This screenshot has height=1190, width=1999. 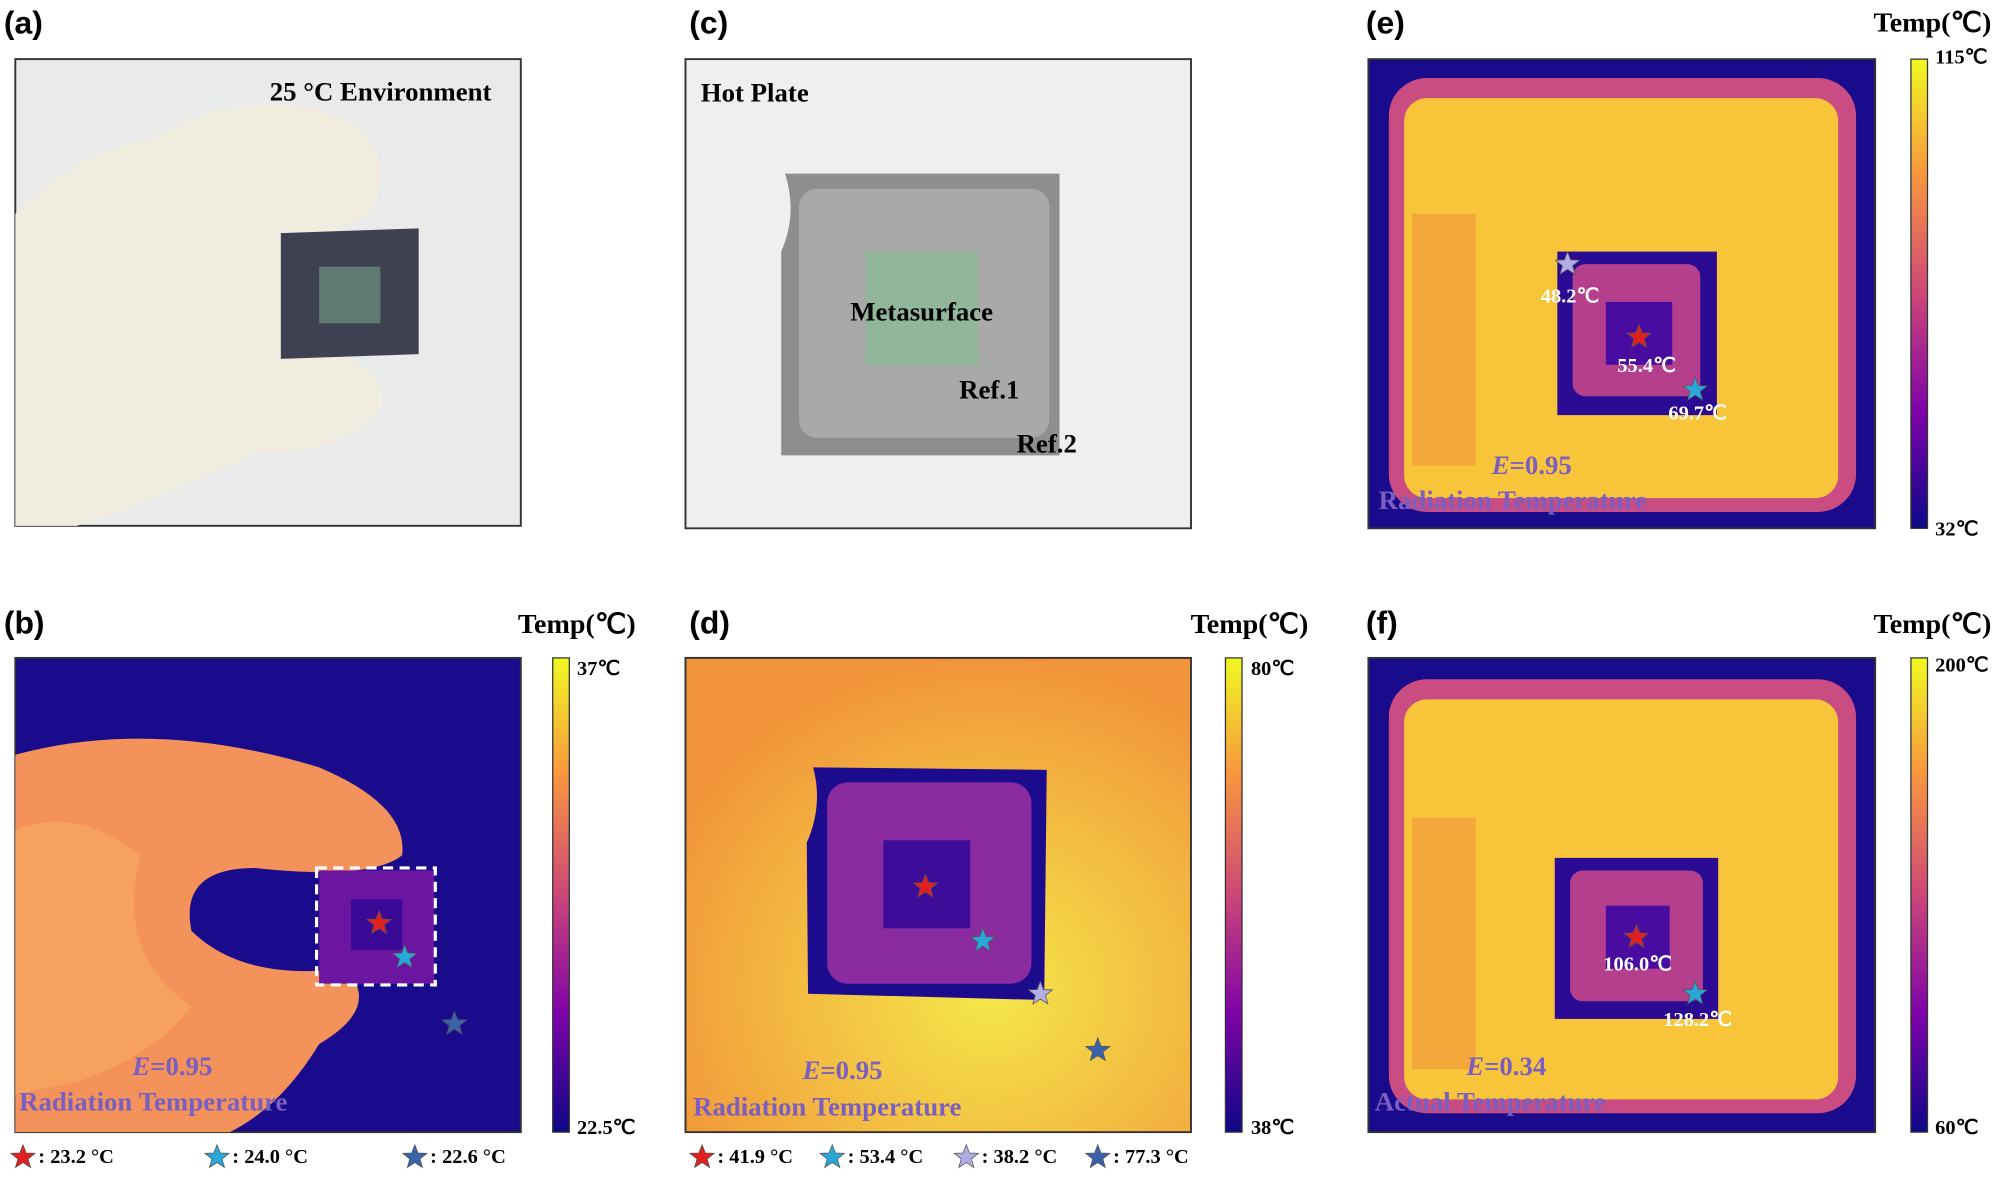 I want to click on colorbar-max: 200℃, so click(x=1962, y=665).